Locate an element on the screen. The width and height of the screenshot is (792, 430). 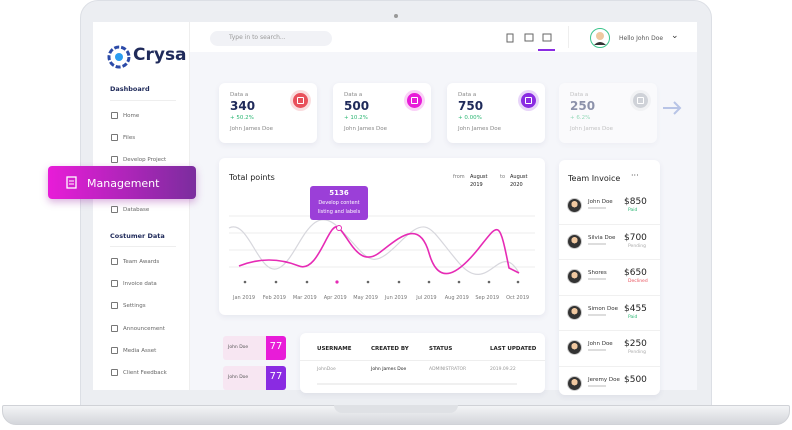
x-label: May 2019 is located at coordinates (365, 298).